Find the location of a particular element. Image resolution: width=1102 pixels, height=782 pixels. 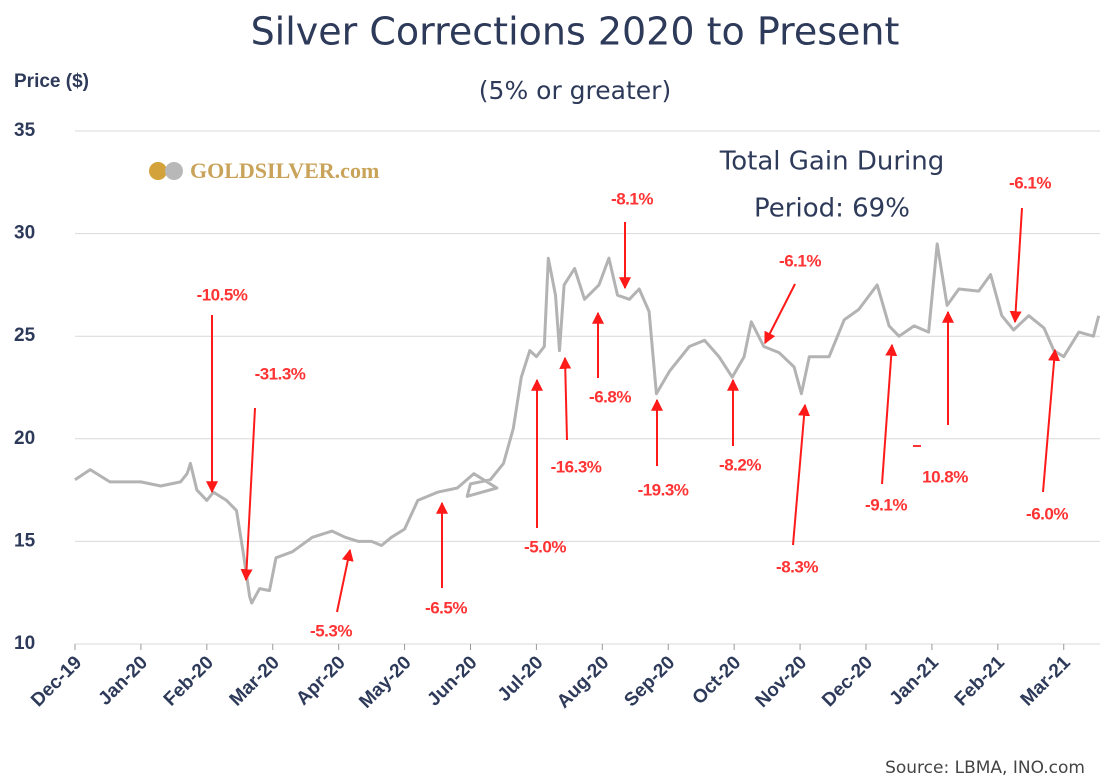

y-tick-label: 25 is located at coordinates (25, 335).